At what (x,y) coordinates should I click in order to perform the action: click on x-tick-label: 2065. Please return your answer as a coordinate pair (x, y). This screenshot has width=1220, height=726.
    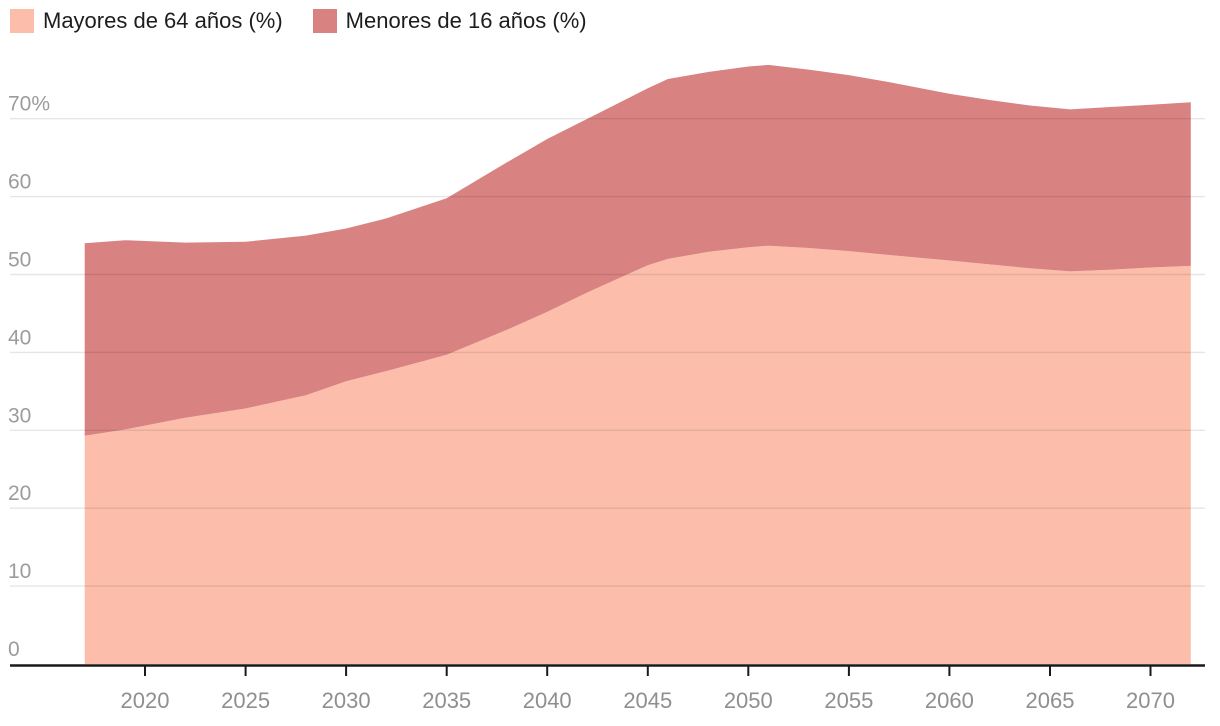
    Looking at the image, I should click on (1050, 700).